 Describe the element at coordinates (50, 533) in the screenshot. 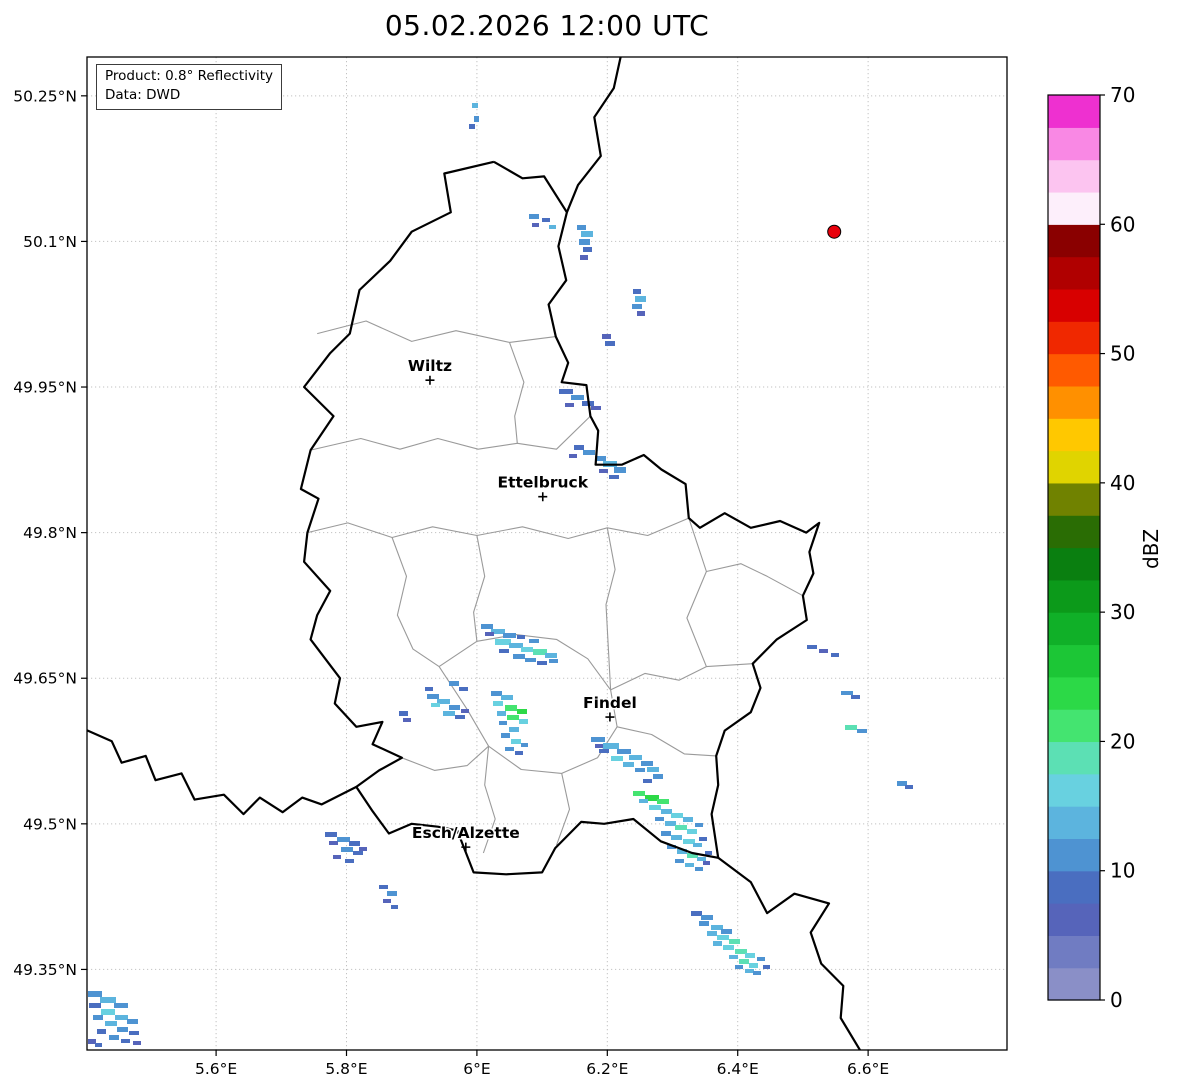

I see `y-tick-label: 49.8°N` at that location.